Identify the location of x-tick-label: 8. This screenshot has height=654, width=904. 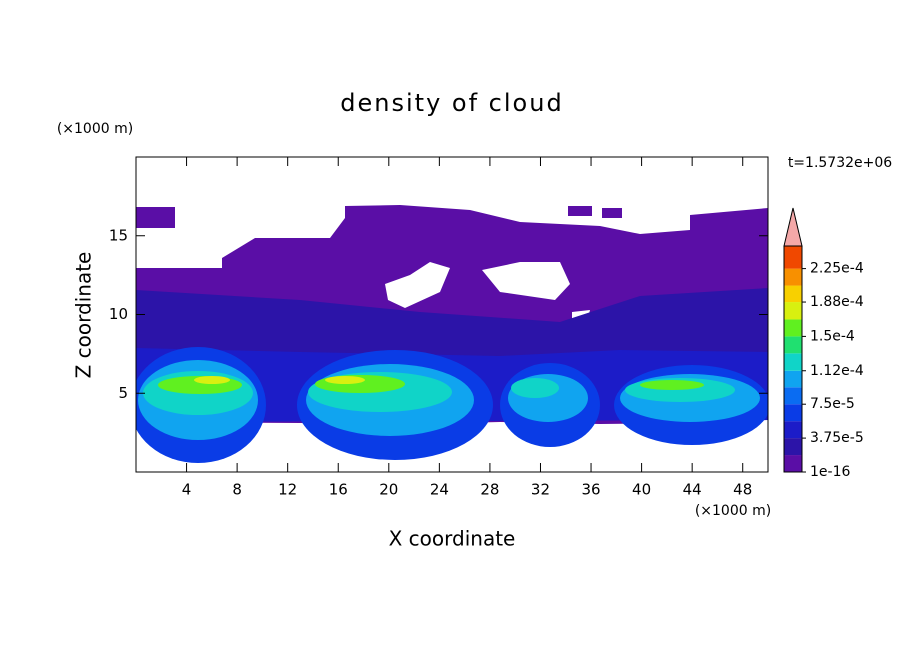
(237, 490).